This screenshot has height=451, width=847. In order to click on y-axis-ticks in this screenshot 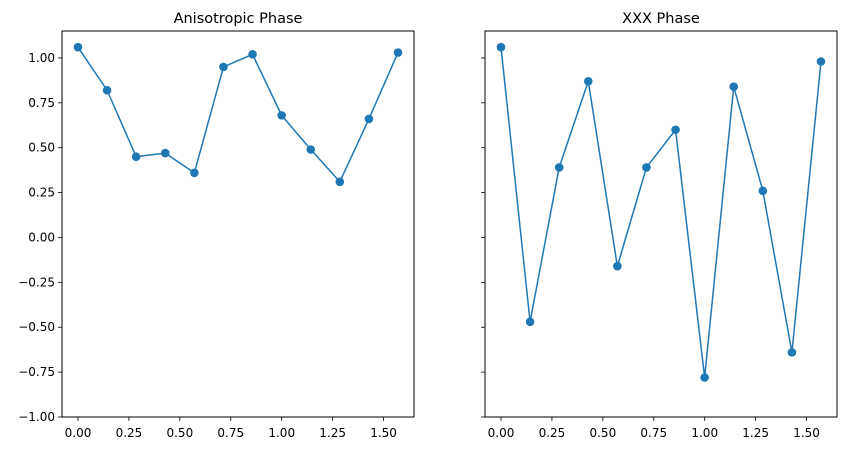, I will do `click(483, 237)`.